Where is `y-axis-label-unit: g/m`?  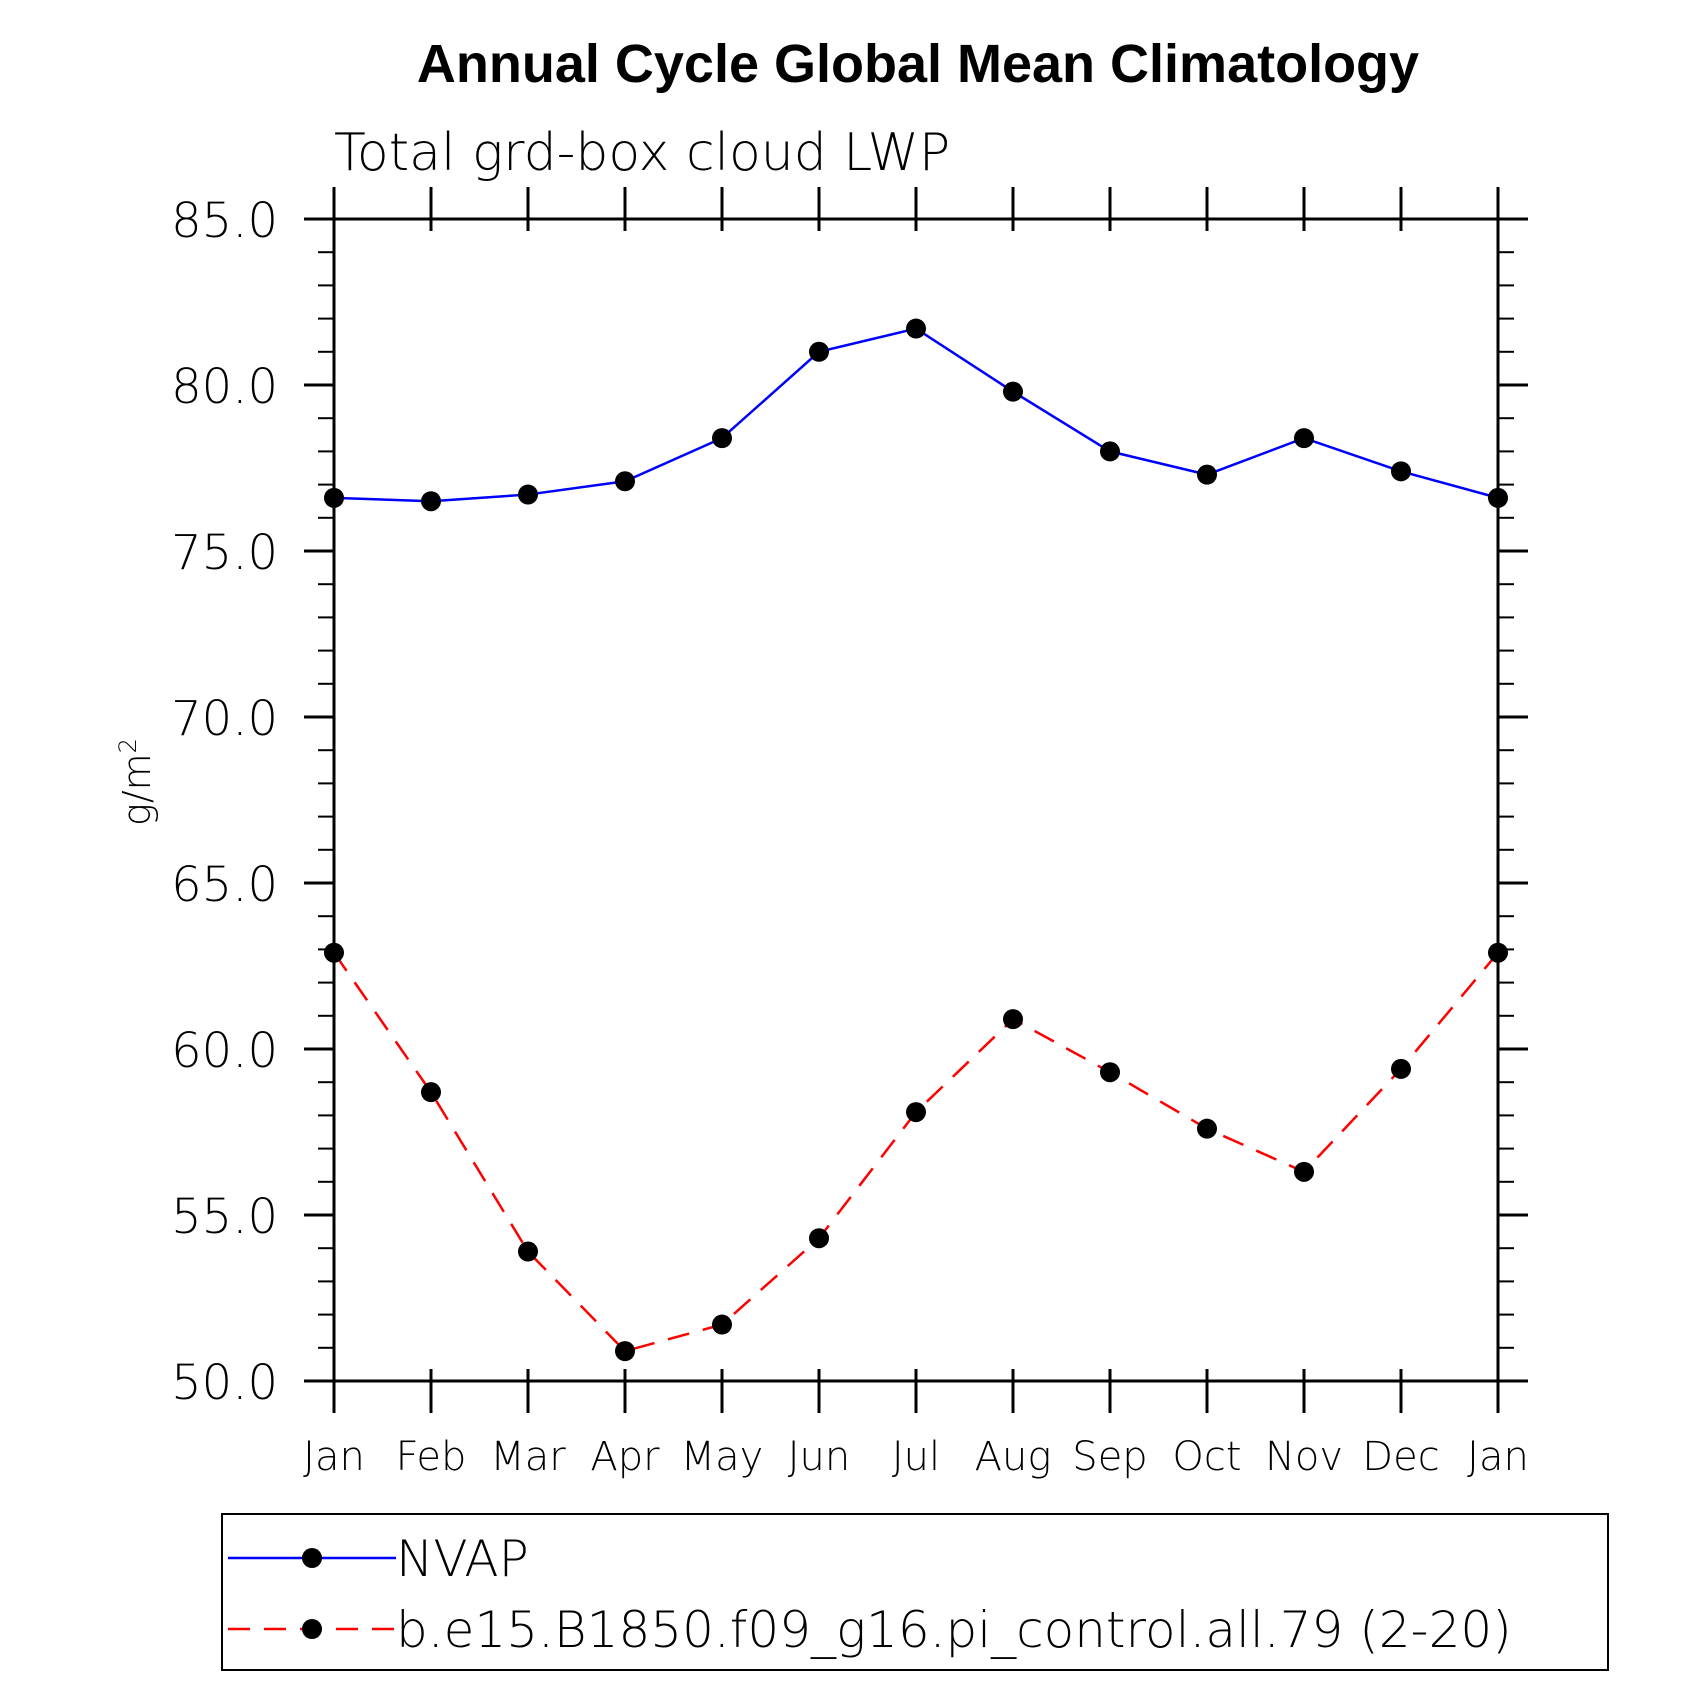
y-axis-label-unit: g/m is located at coordinates (137, 789).